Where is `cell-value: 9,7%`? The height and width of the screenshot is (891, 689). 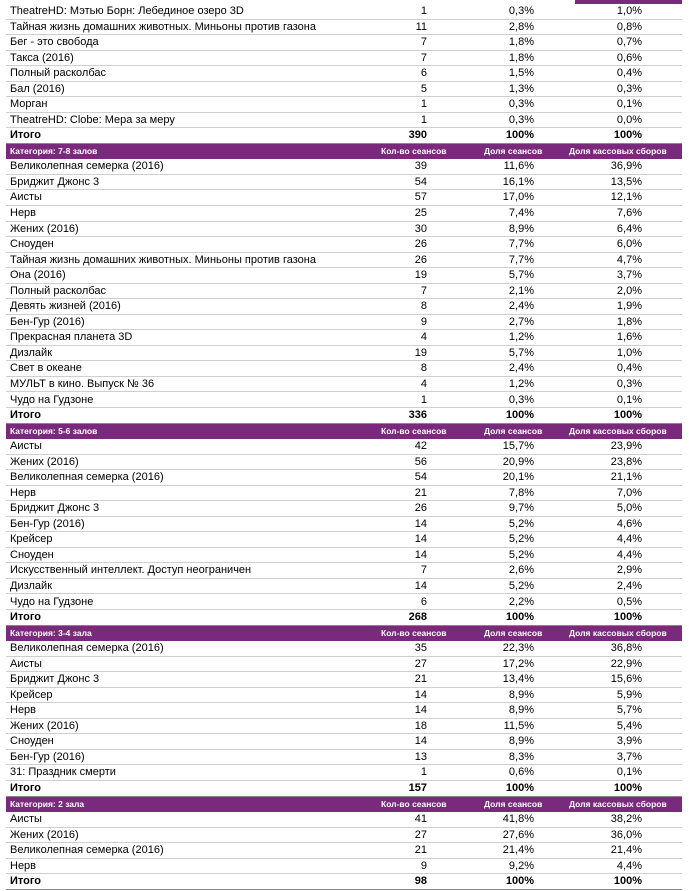
cell-value: 9,7% is located at coordinates (521, 508).